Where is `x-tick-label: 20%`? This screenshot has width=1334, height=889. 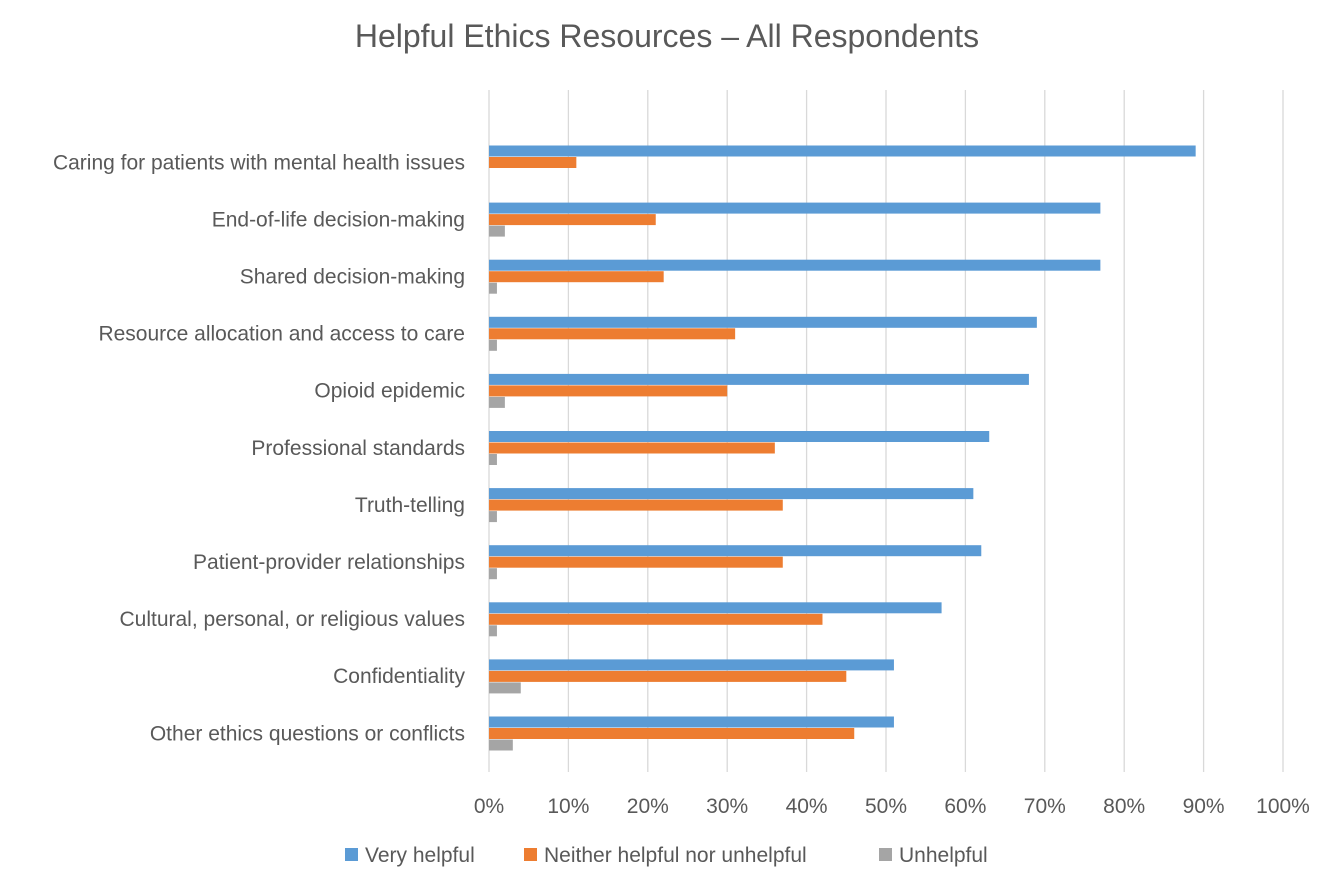
x-tick-label: 20% is located at coordinates (648, 806).